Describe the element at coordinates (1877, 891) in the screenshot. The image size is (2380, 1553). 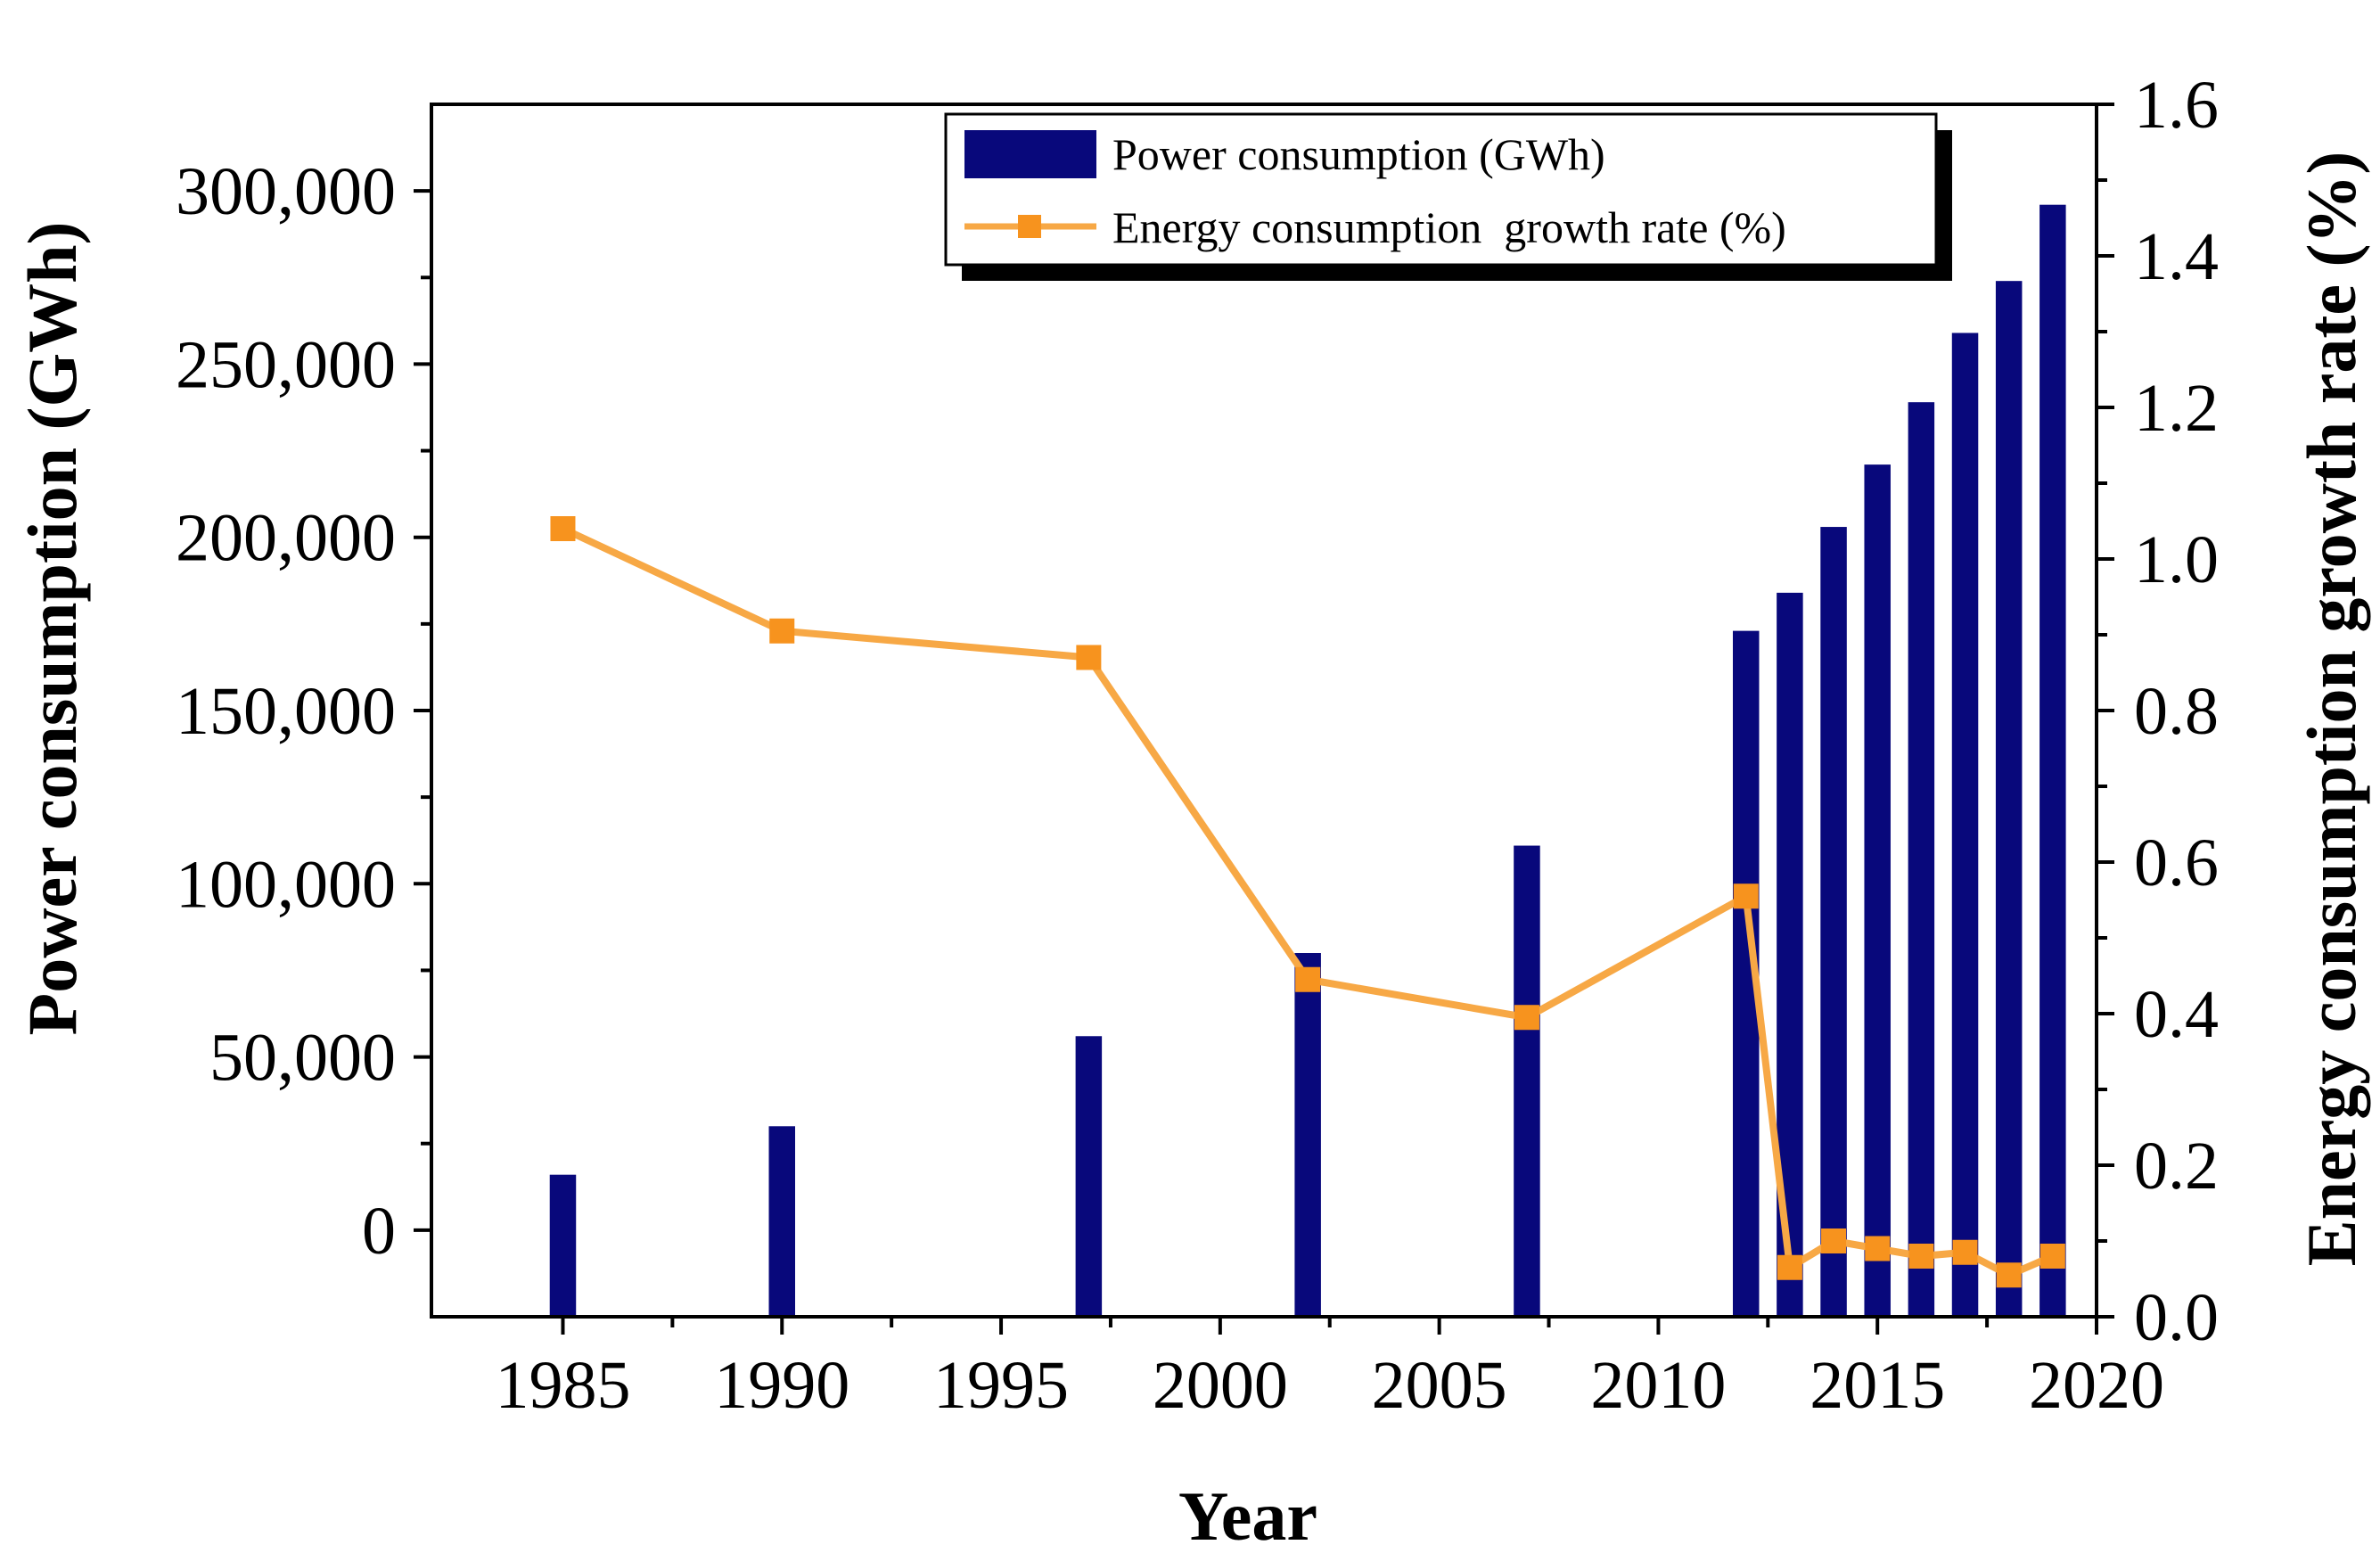
I see `bar-2015` at that location.